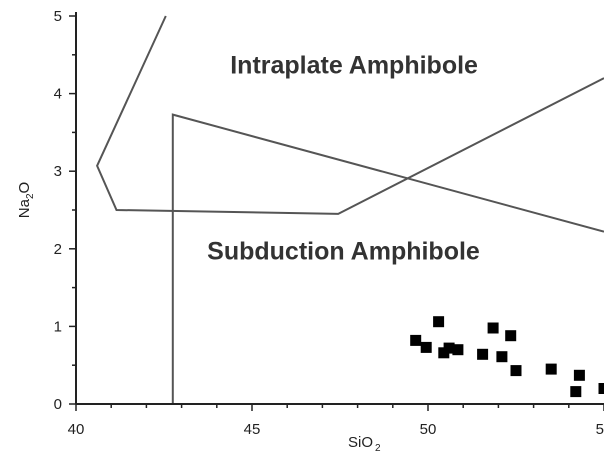  Describe the element at coordinates (58, 404) in the screenshot. I see `y-tick-label: 0` at that location.